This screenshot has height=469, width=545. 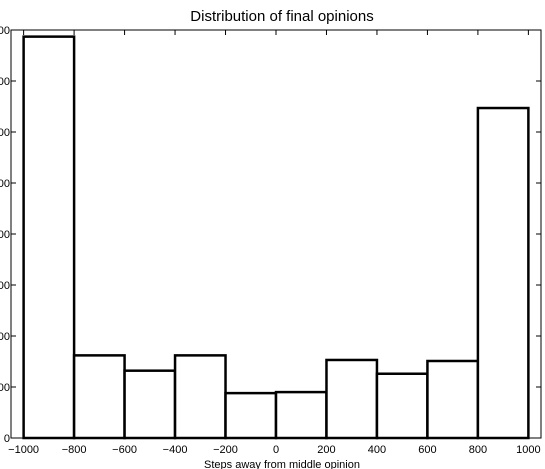 I want to click on x-tick-label: 1000, so click(x=528, y=450).